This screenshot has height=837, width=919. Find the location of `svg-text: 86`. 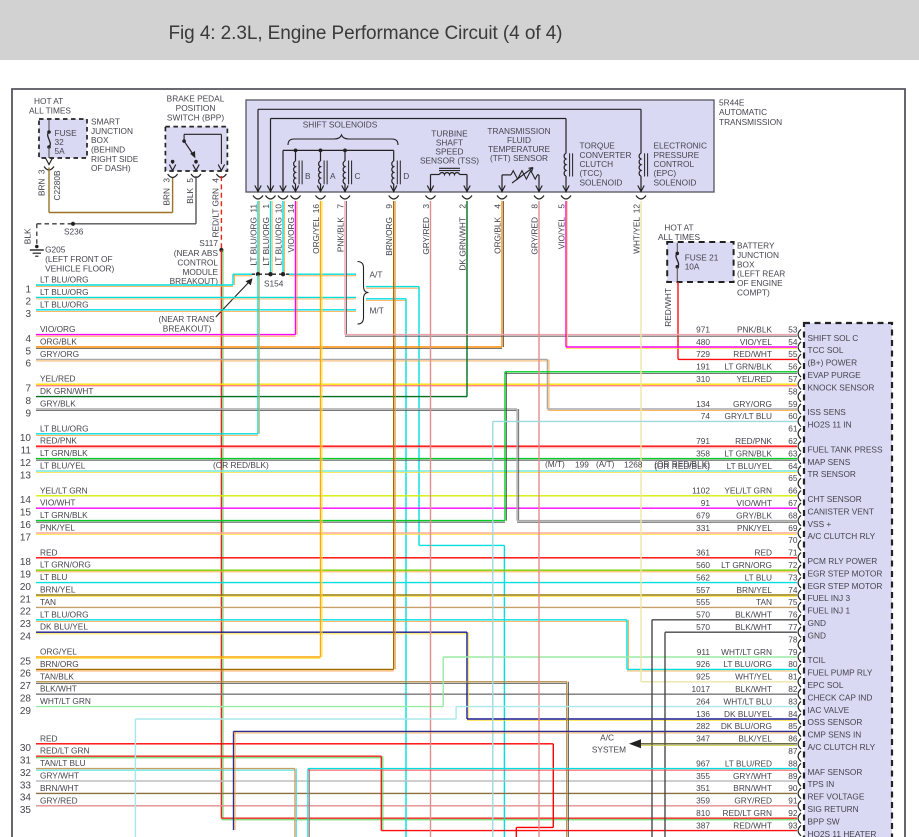

svg-text: 86 is located at coordinates (793, 739).